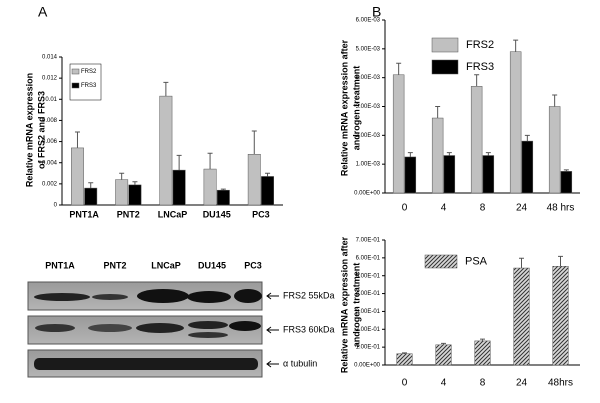 Image resolution: width=600 pixels, height=403 pixels. I want to click on y-tick-label: 2.00E-01, so click(368, 330).